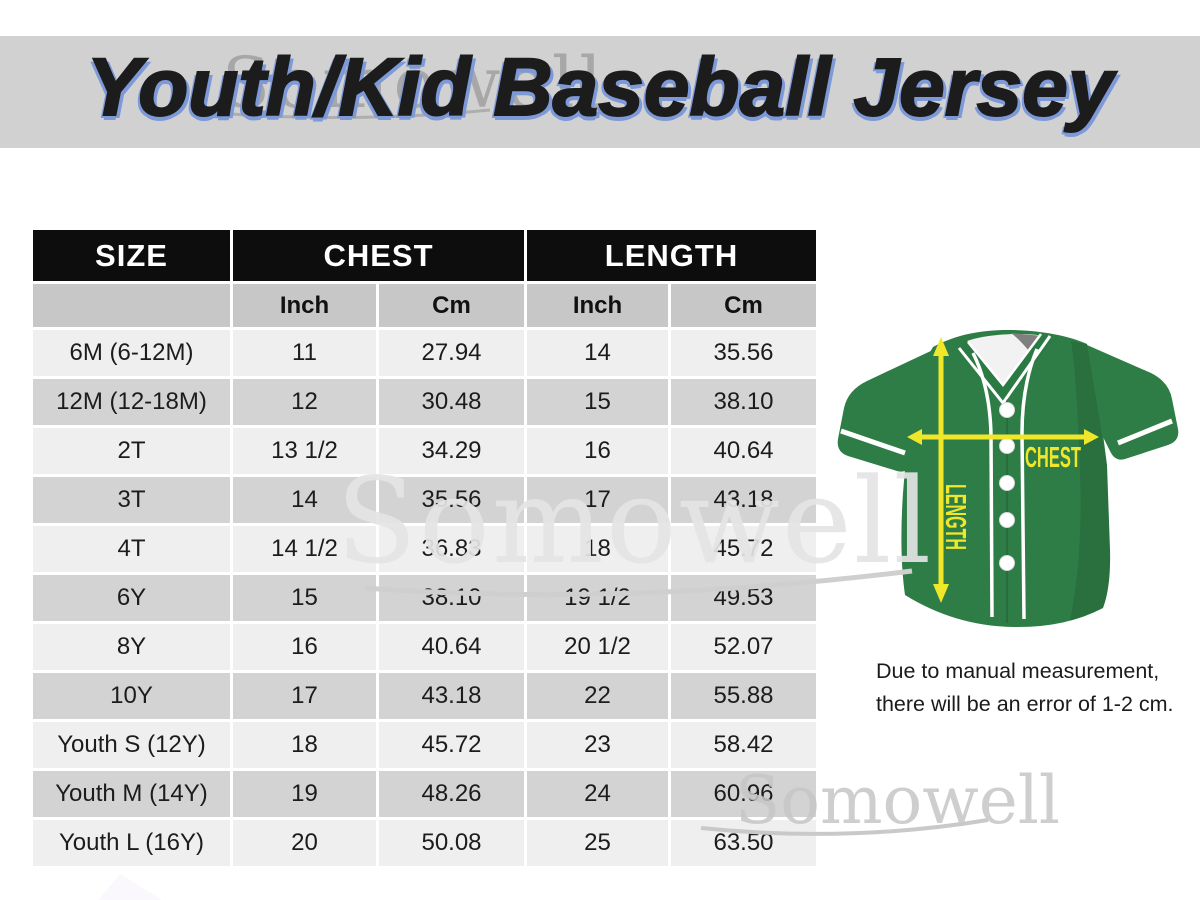 The width and height of the screenshot is (1200, 900). What do you see at coordinates (743, 794) in the screenshot?
I see `table-cell: 60.96` at bounding box center [743, 794].